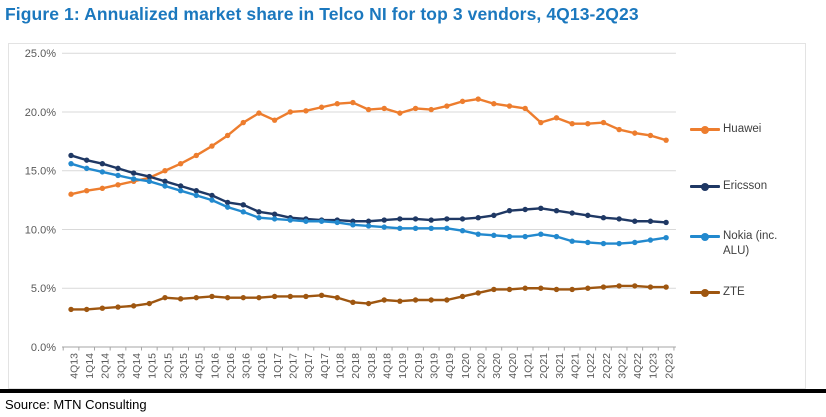  Describe the element at coordinates (278, 366) in the screenshot. I see `svg-text: 1Q17` at that location.